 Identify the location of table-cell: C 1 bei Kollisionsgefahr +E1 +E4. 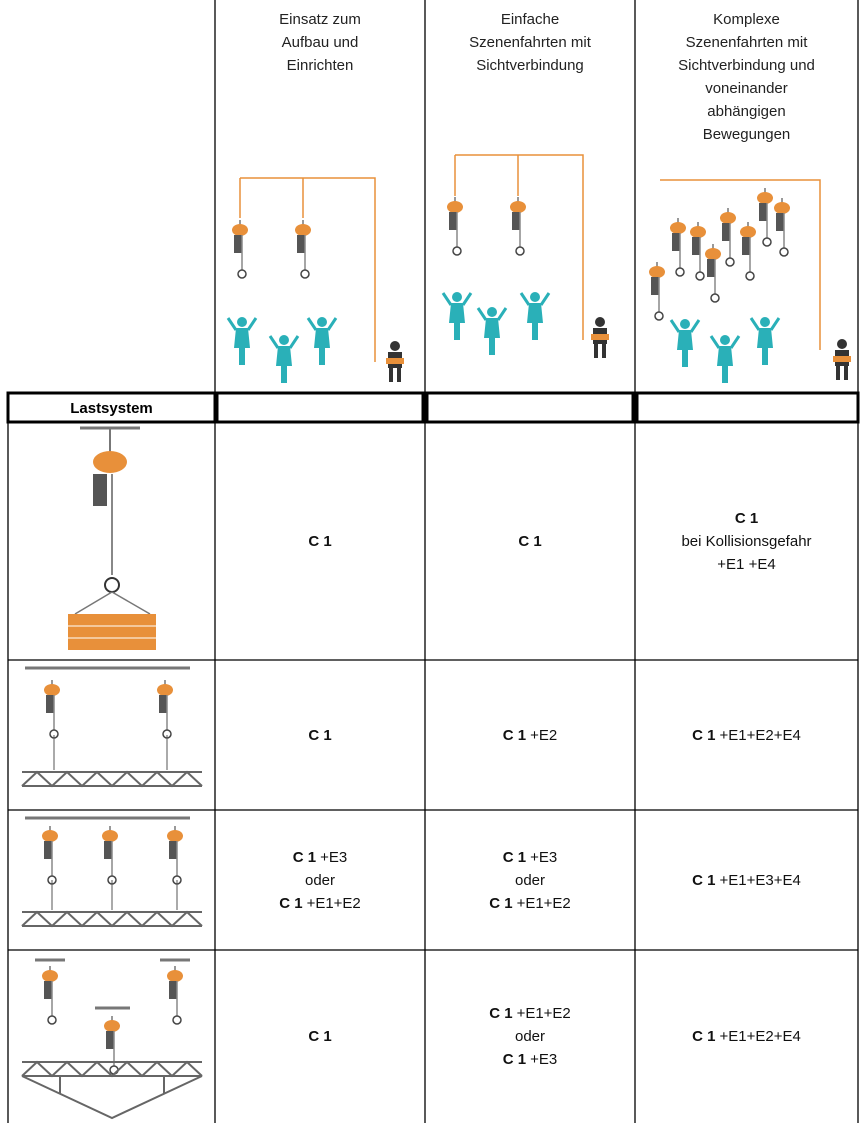
(746, 541).